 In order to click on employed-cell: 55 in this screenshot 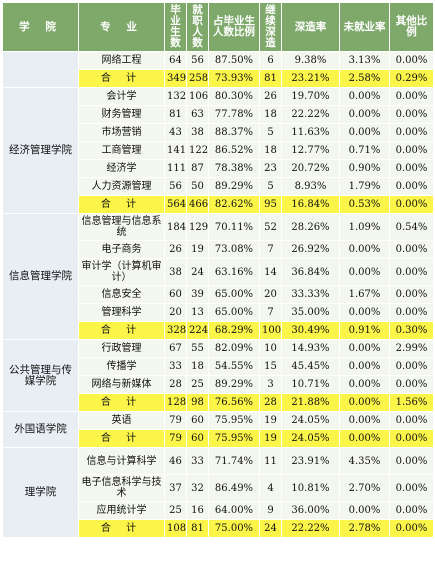, I will do `click(197, 348)`.